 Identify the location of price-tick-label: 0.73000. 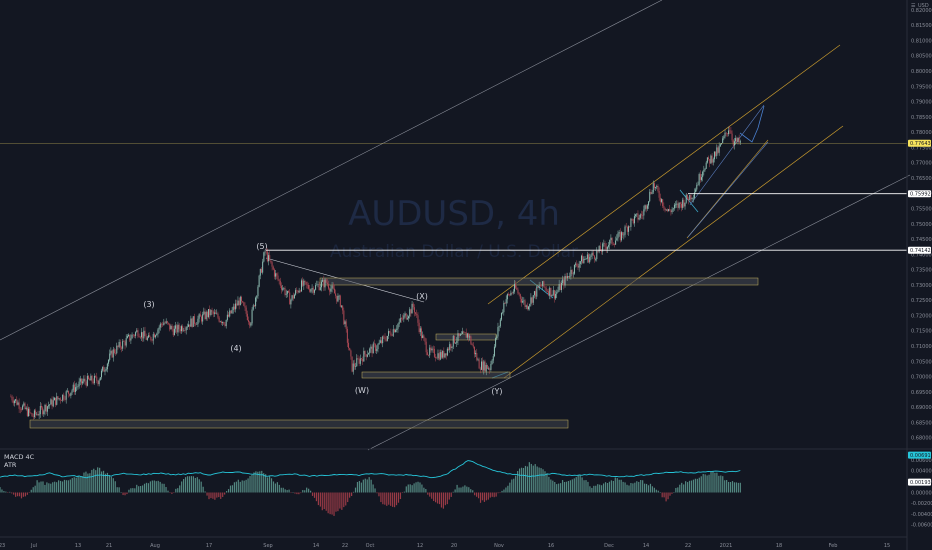
(921, 286).